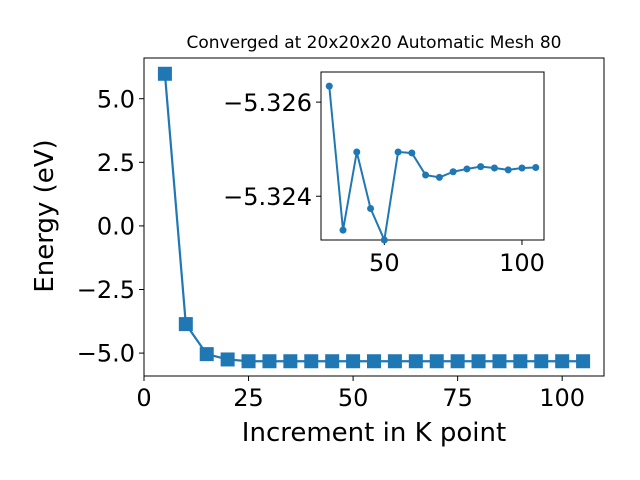 This screenshot has width=640, height=480. Describe the element at coordinates (106, 354) in the screenshot. I see `main-y-tick-label: −5.0` at that location.